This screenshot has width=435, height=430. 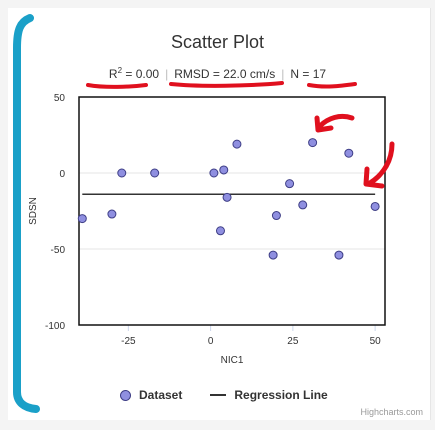 I want to click on r2-stat: R2 = 0.00, so click(x=134, y=73).